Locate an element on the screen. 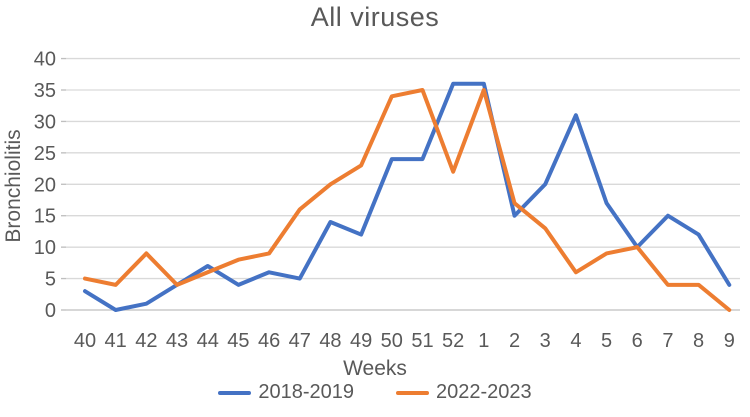 The image size is (750, 417). legend: 2018-2019 2022-2023 is located at coordinates (375, 392).